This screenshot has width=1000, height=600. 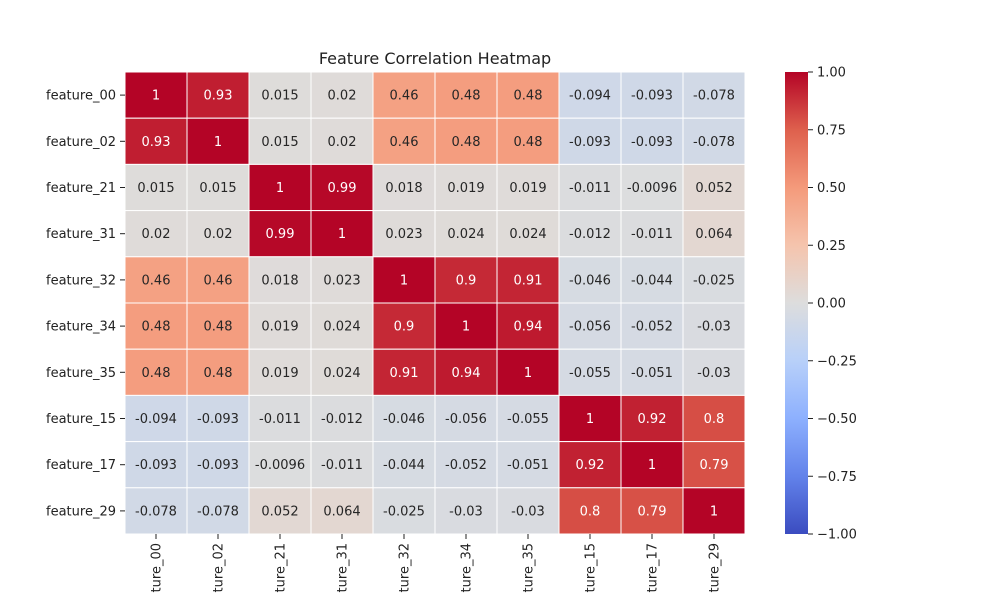 I want to click on cell-annotation: 0.9, so click(x=466, y=280).